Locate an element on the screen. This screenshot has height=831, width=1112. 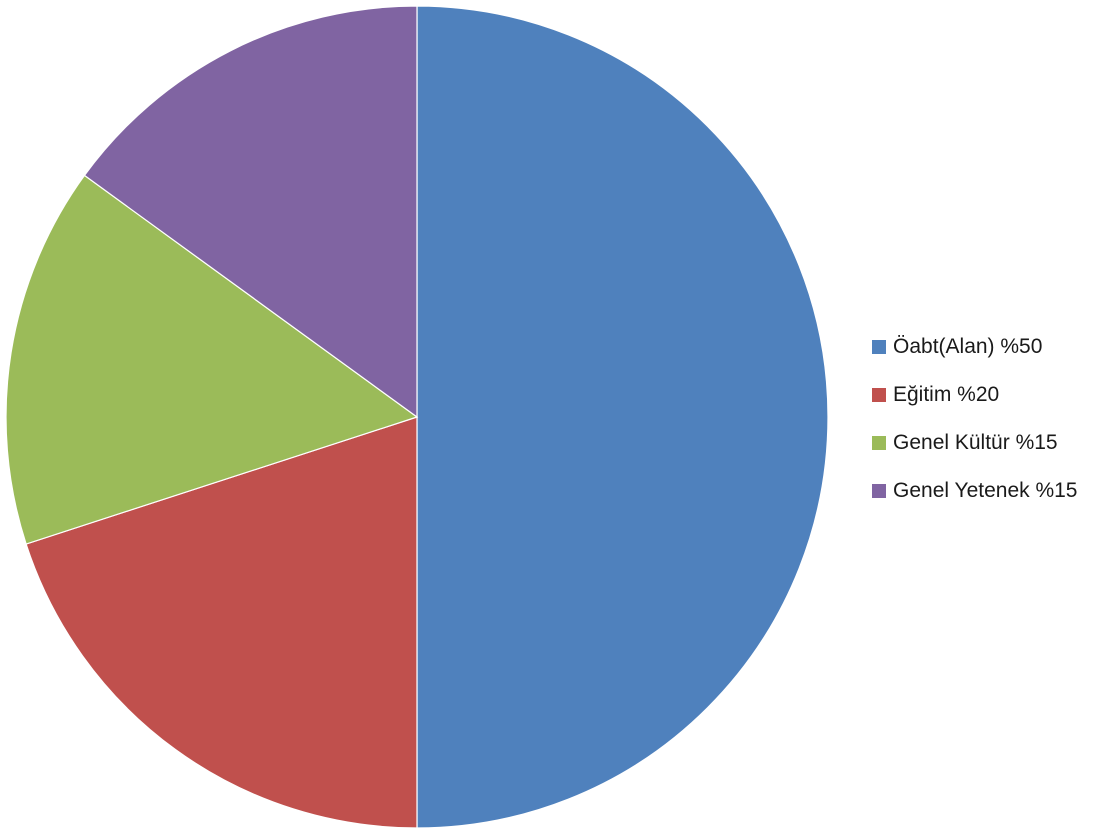
legend-item-egitim: Eğitim %20 is located at coordinates (990, 395).